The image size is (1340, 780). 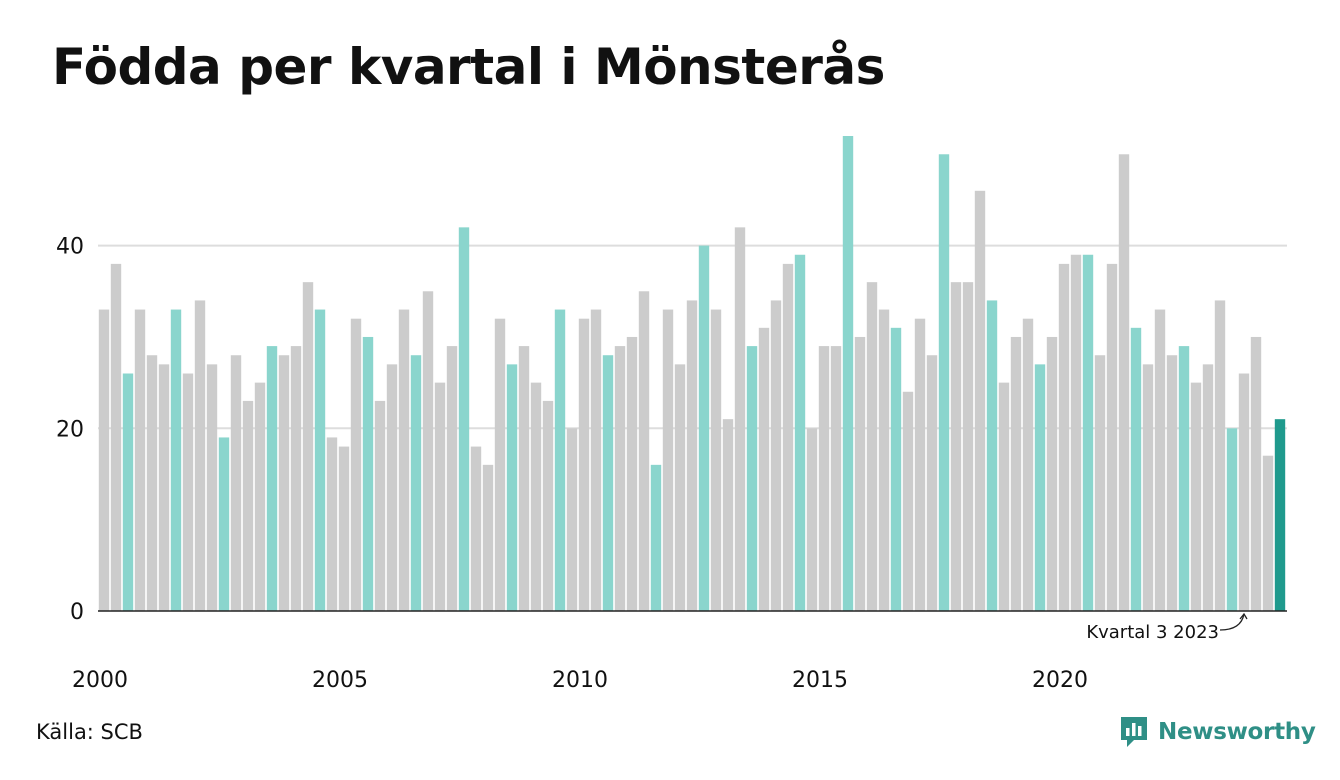 What do you see at coordinates (1244, 492) in the screenshot?
I see `bar-2023-q4` at bounding box center [1244, 492].